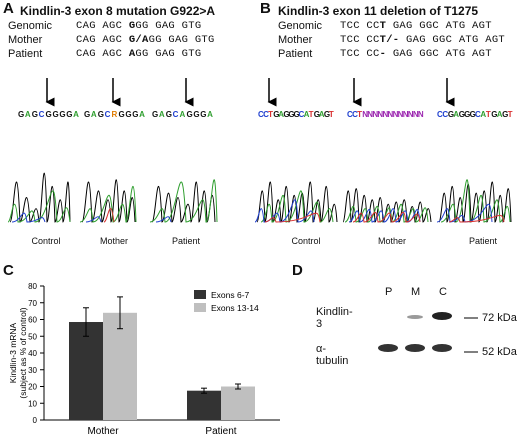 This screenshot has height=443, width=520. I want to click on panel-a-row-patient: Patient CAG AGC AGG GAG GTG, so click(128, 55).